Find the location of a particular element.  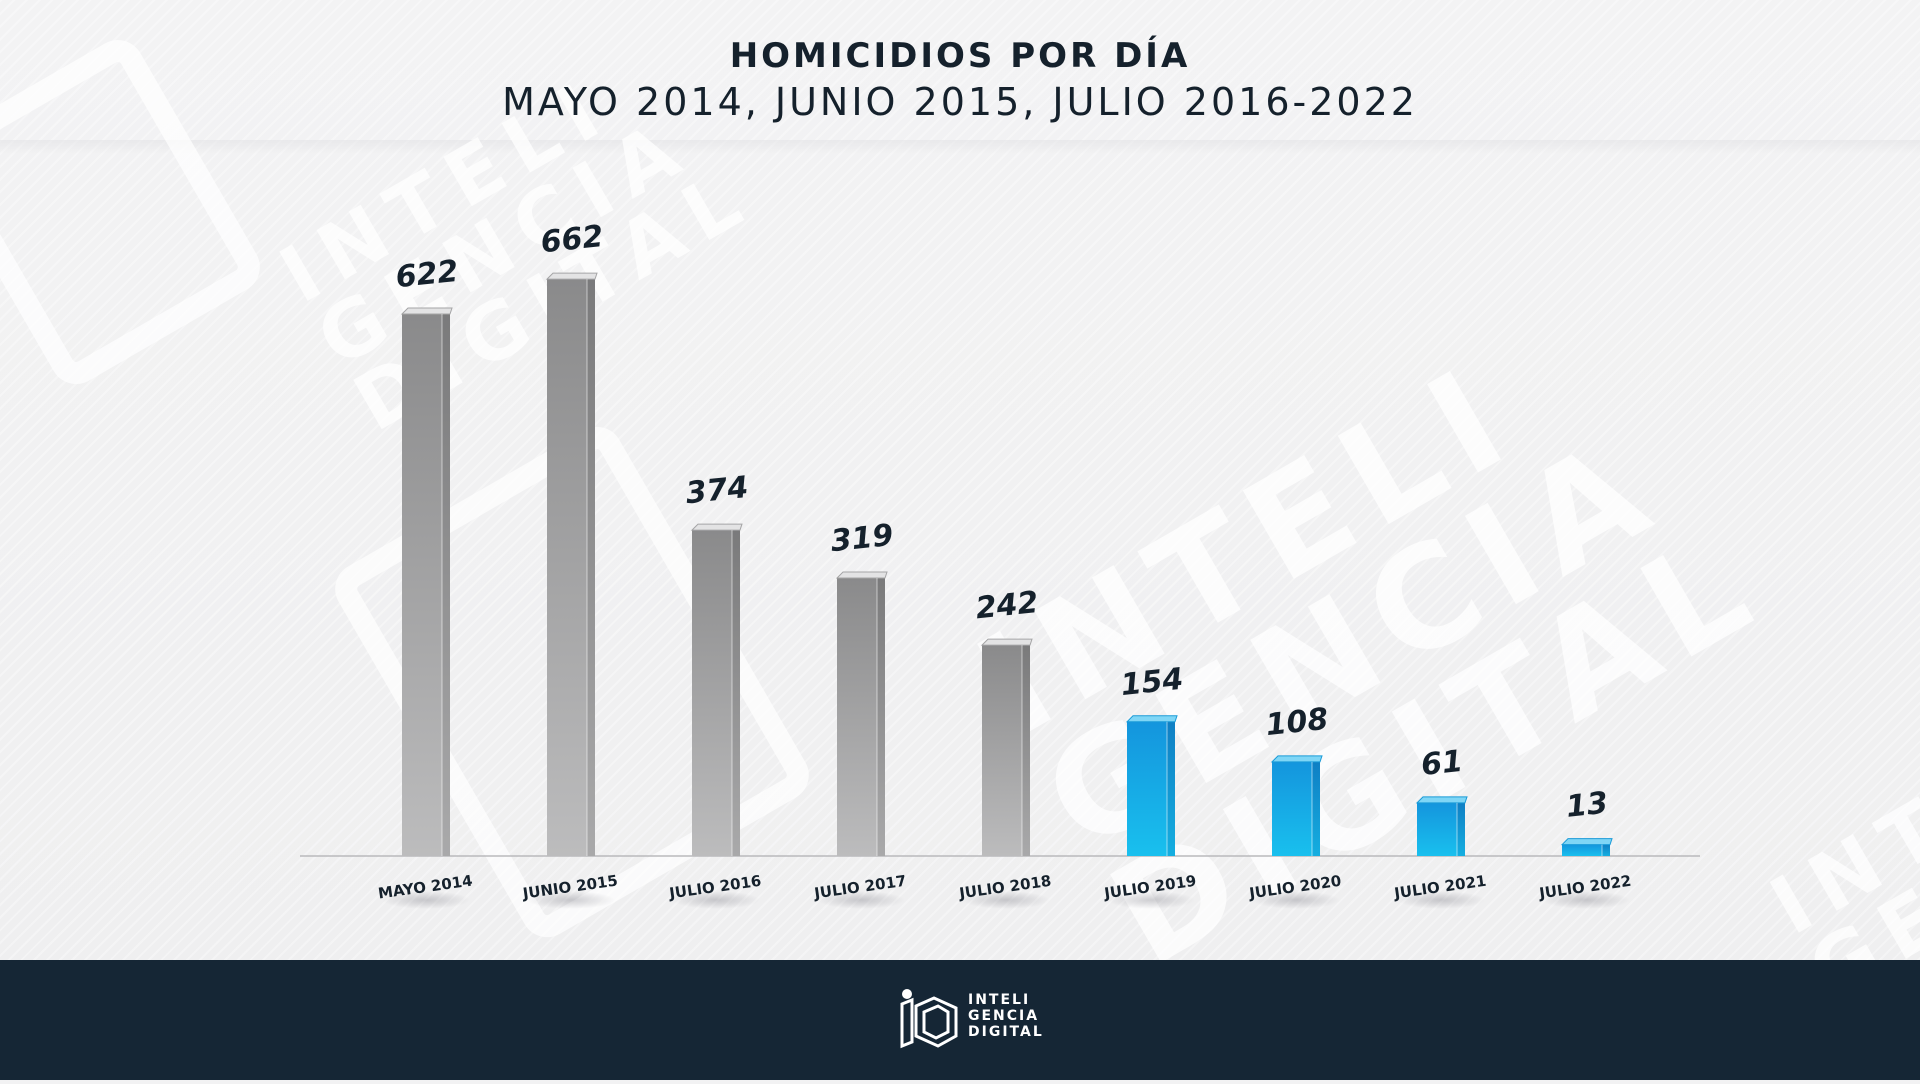

bar-mayo-2014 is located at coordinates (426, 581).